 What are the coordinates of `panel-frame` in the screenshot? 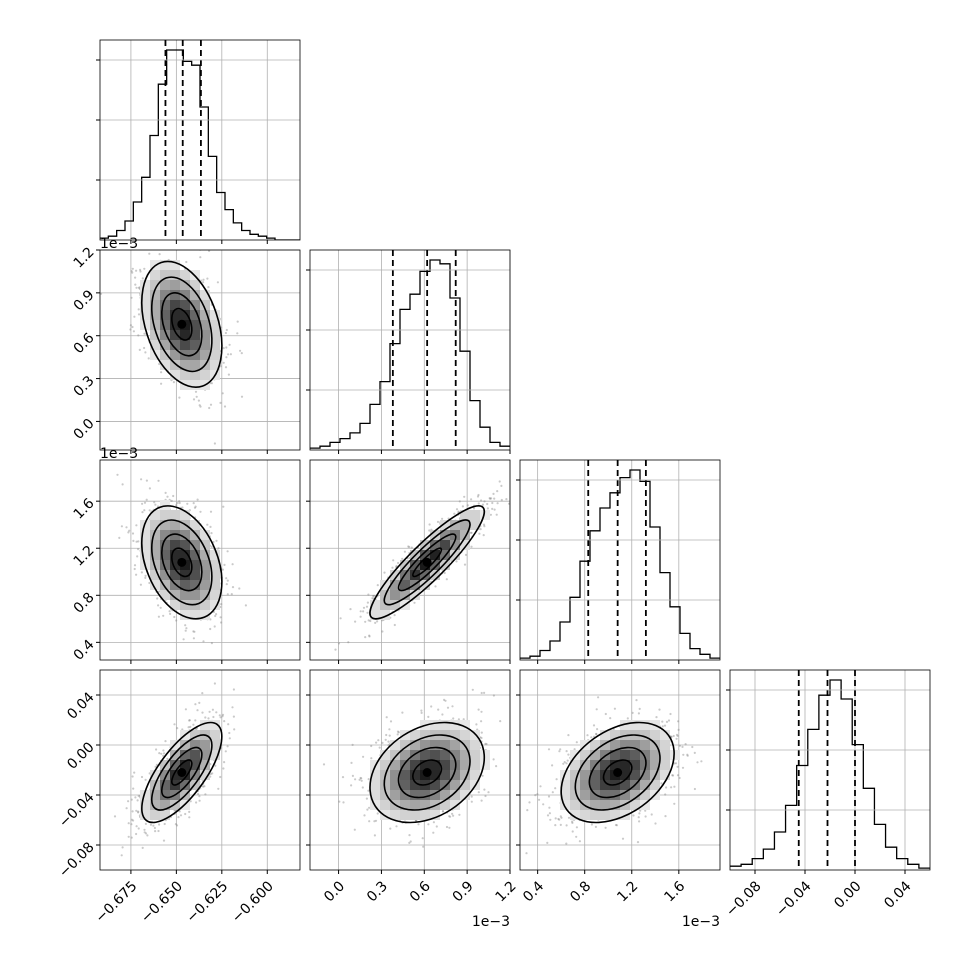 It's located at (200, 350).